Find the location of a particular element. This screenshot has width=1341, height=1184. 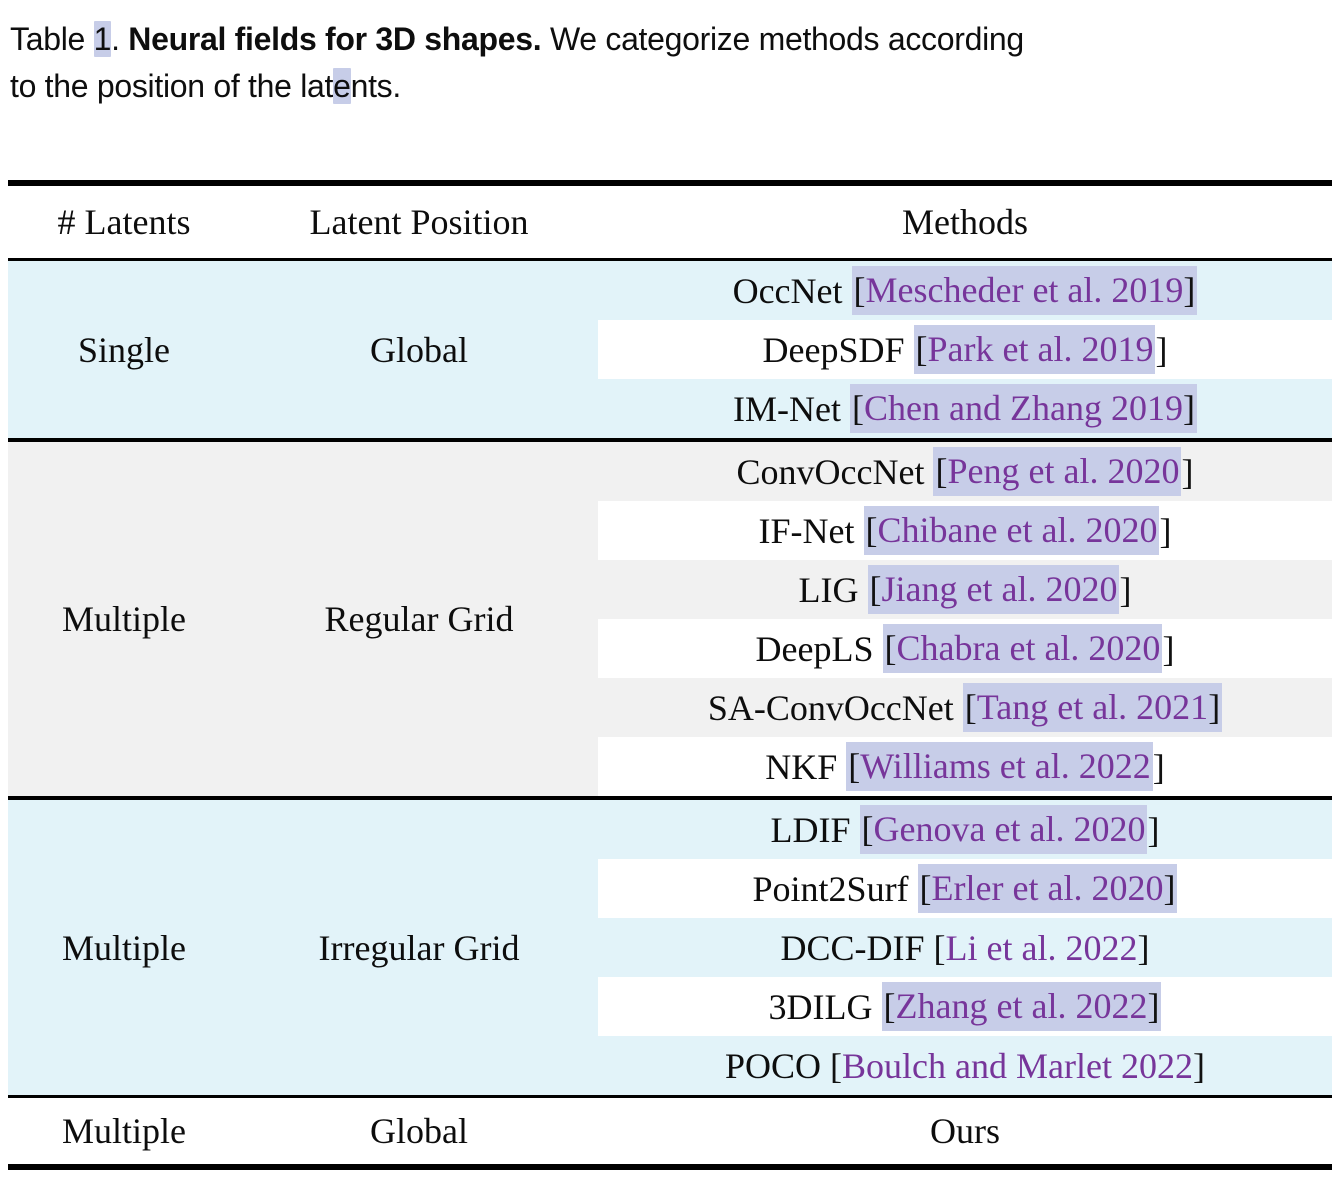

citation-link: [Chibane et al. 2020 is located at coordinates (1011, 530).